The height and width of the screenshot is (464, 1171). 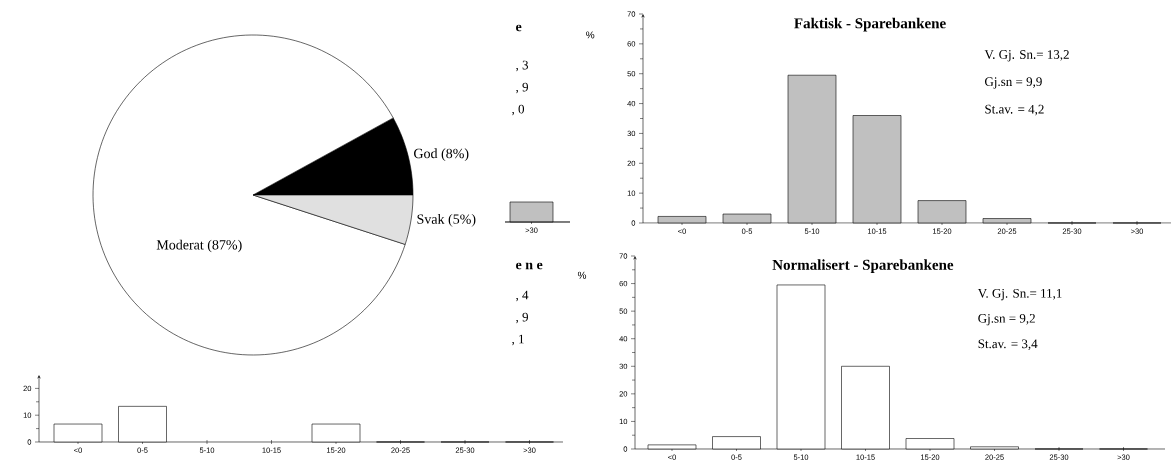 I want to click on text: , 4, so click(x=522, y=296).